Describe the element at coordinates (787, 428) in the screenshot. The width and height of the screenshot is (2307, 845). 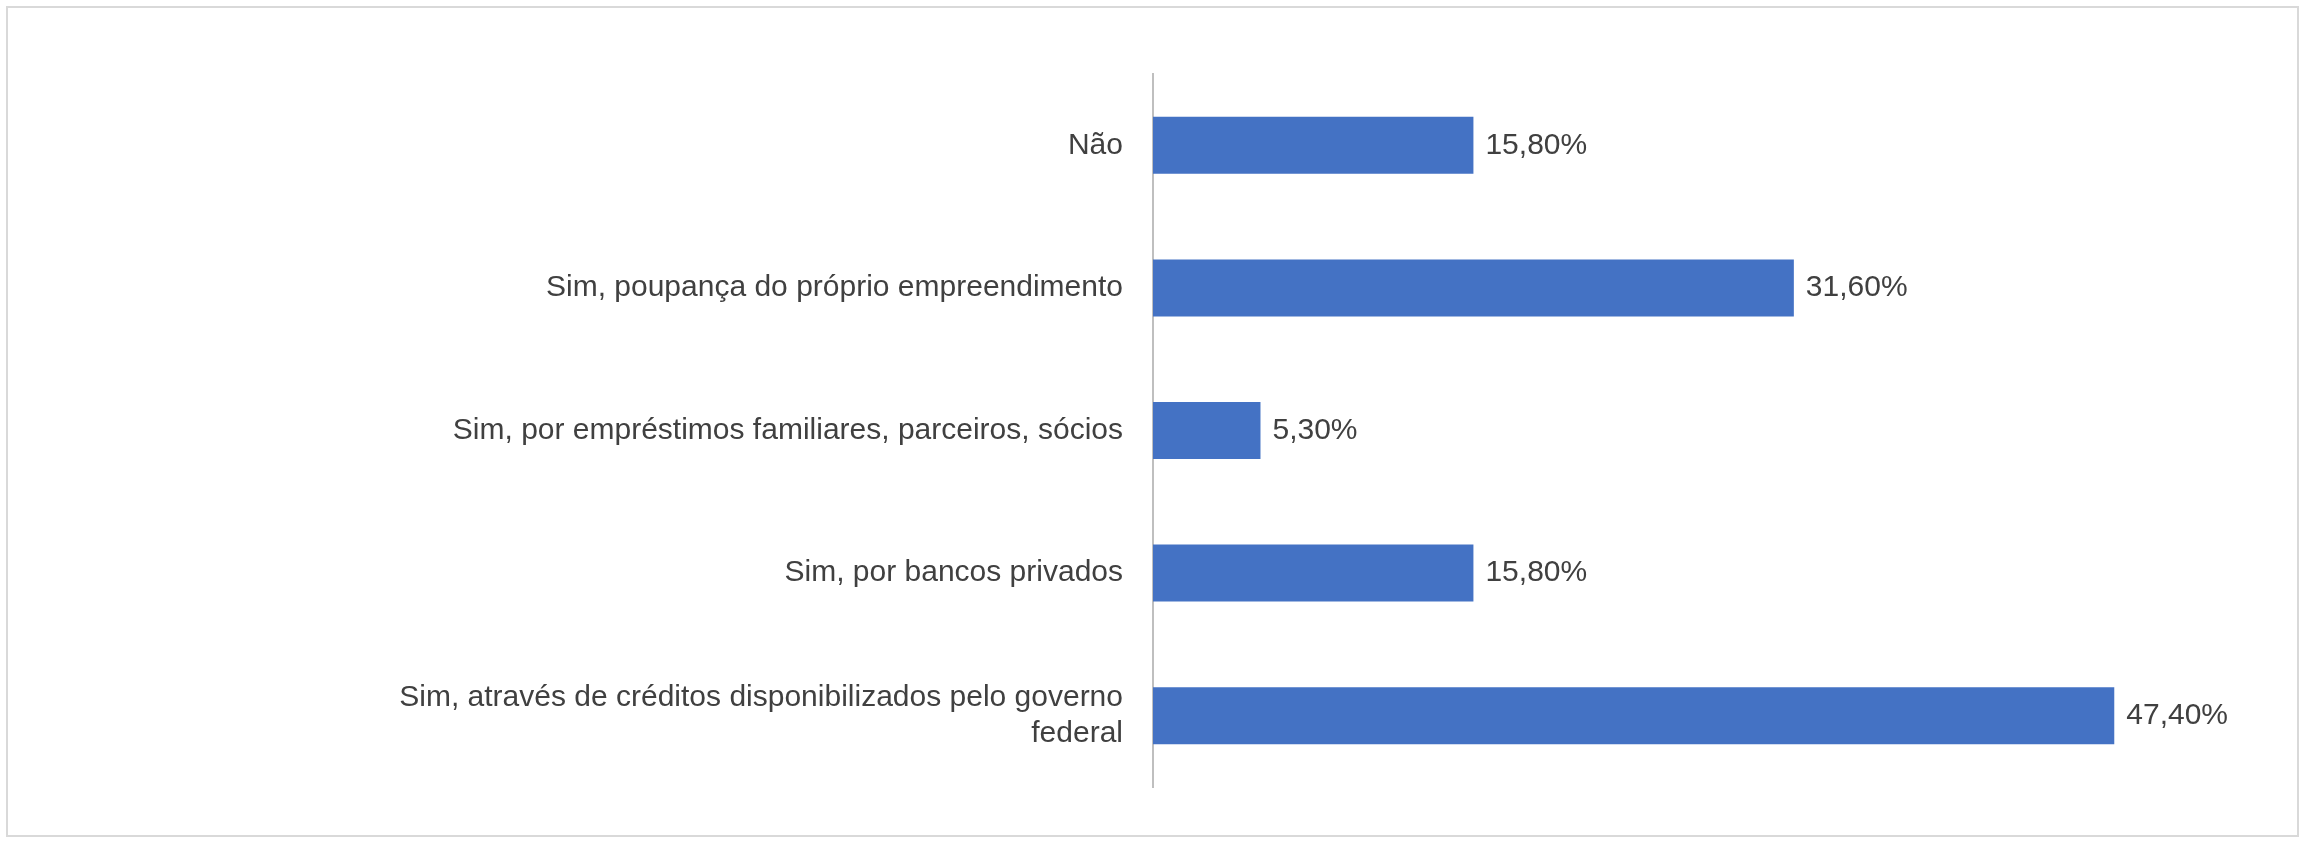
I see `y-tick-label: Sim, por empréstimos familiares, parceiros, sócios` at that location.